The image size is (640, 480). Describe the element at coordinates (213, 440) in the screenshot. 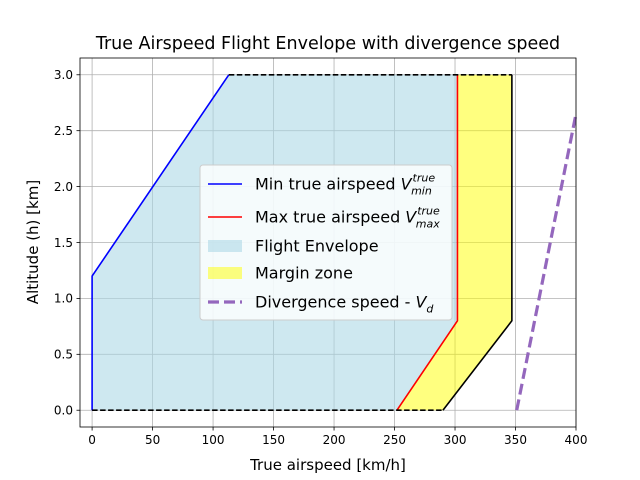

I see `x-tick-label-2: 100` at that location.